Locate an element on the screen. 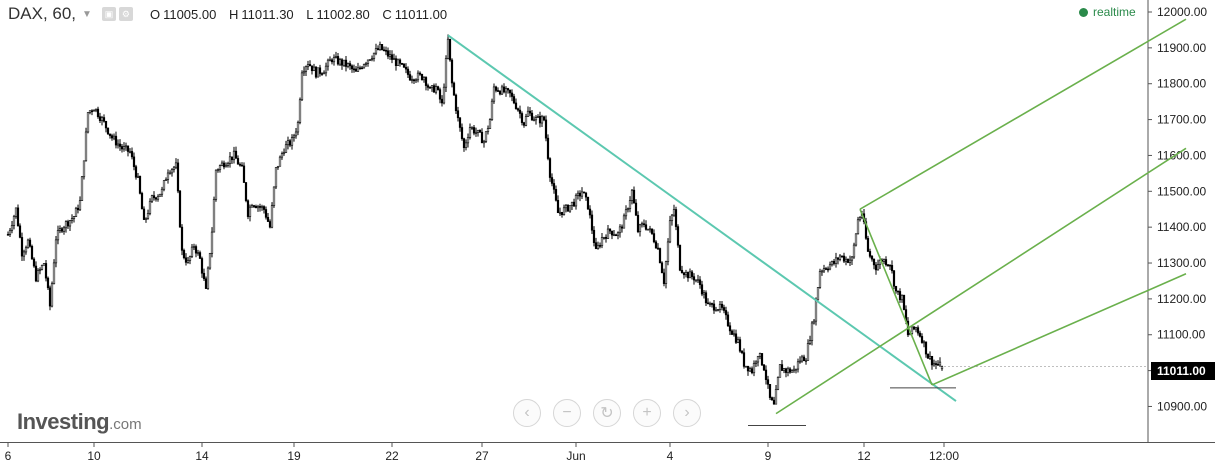  chevron-left-icon: ‹ is located at coordinates (527, 412).